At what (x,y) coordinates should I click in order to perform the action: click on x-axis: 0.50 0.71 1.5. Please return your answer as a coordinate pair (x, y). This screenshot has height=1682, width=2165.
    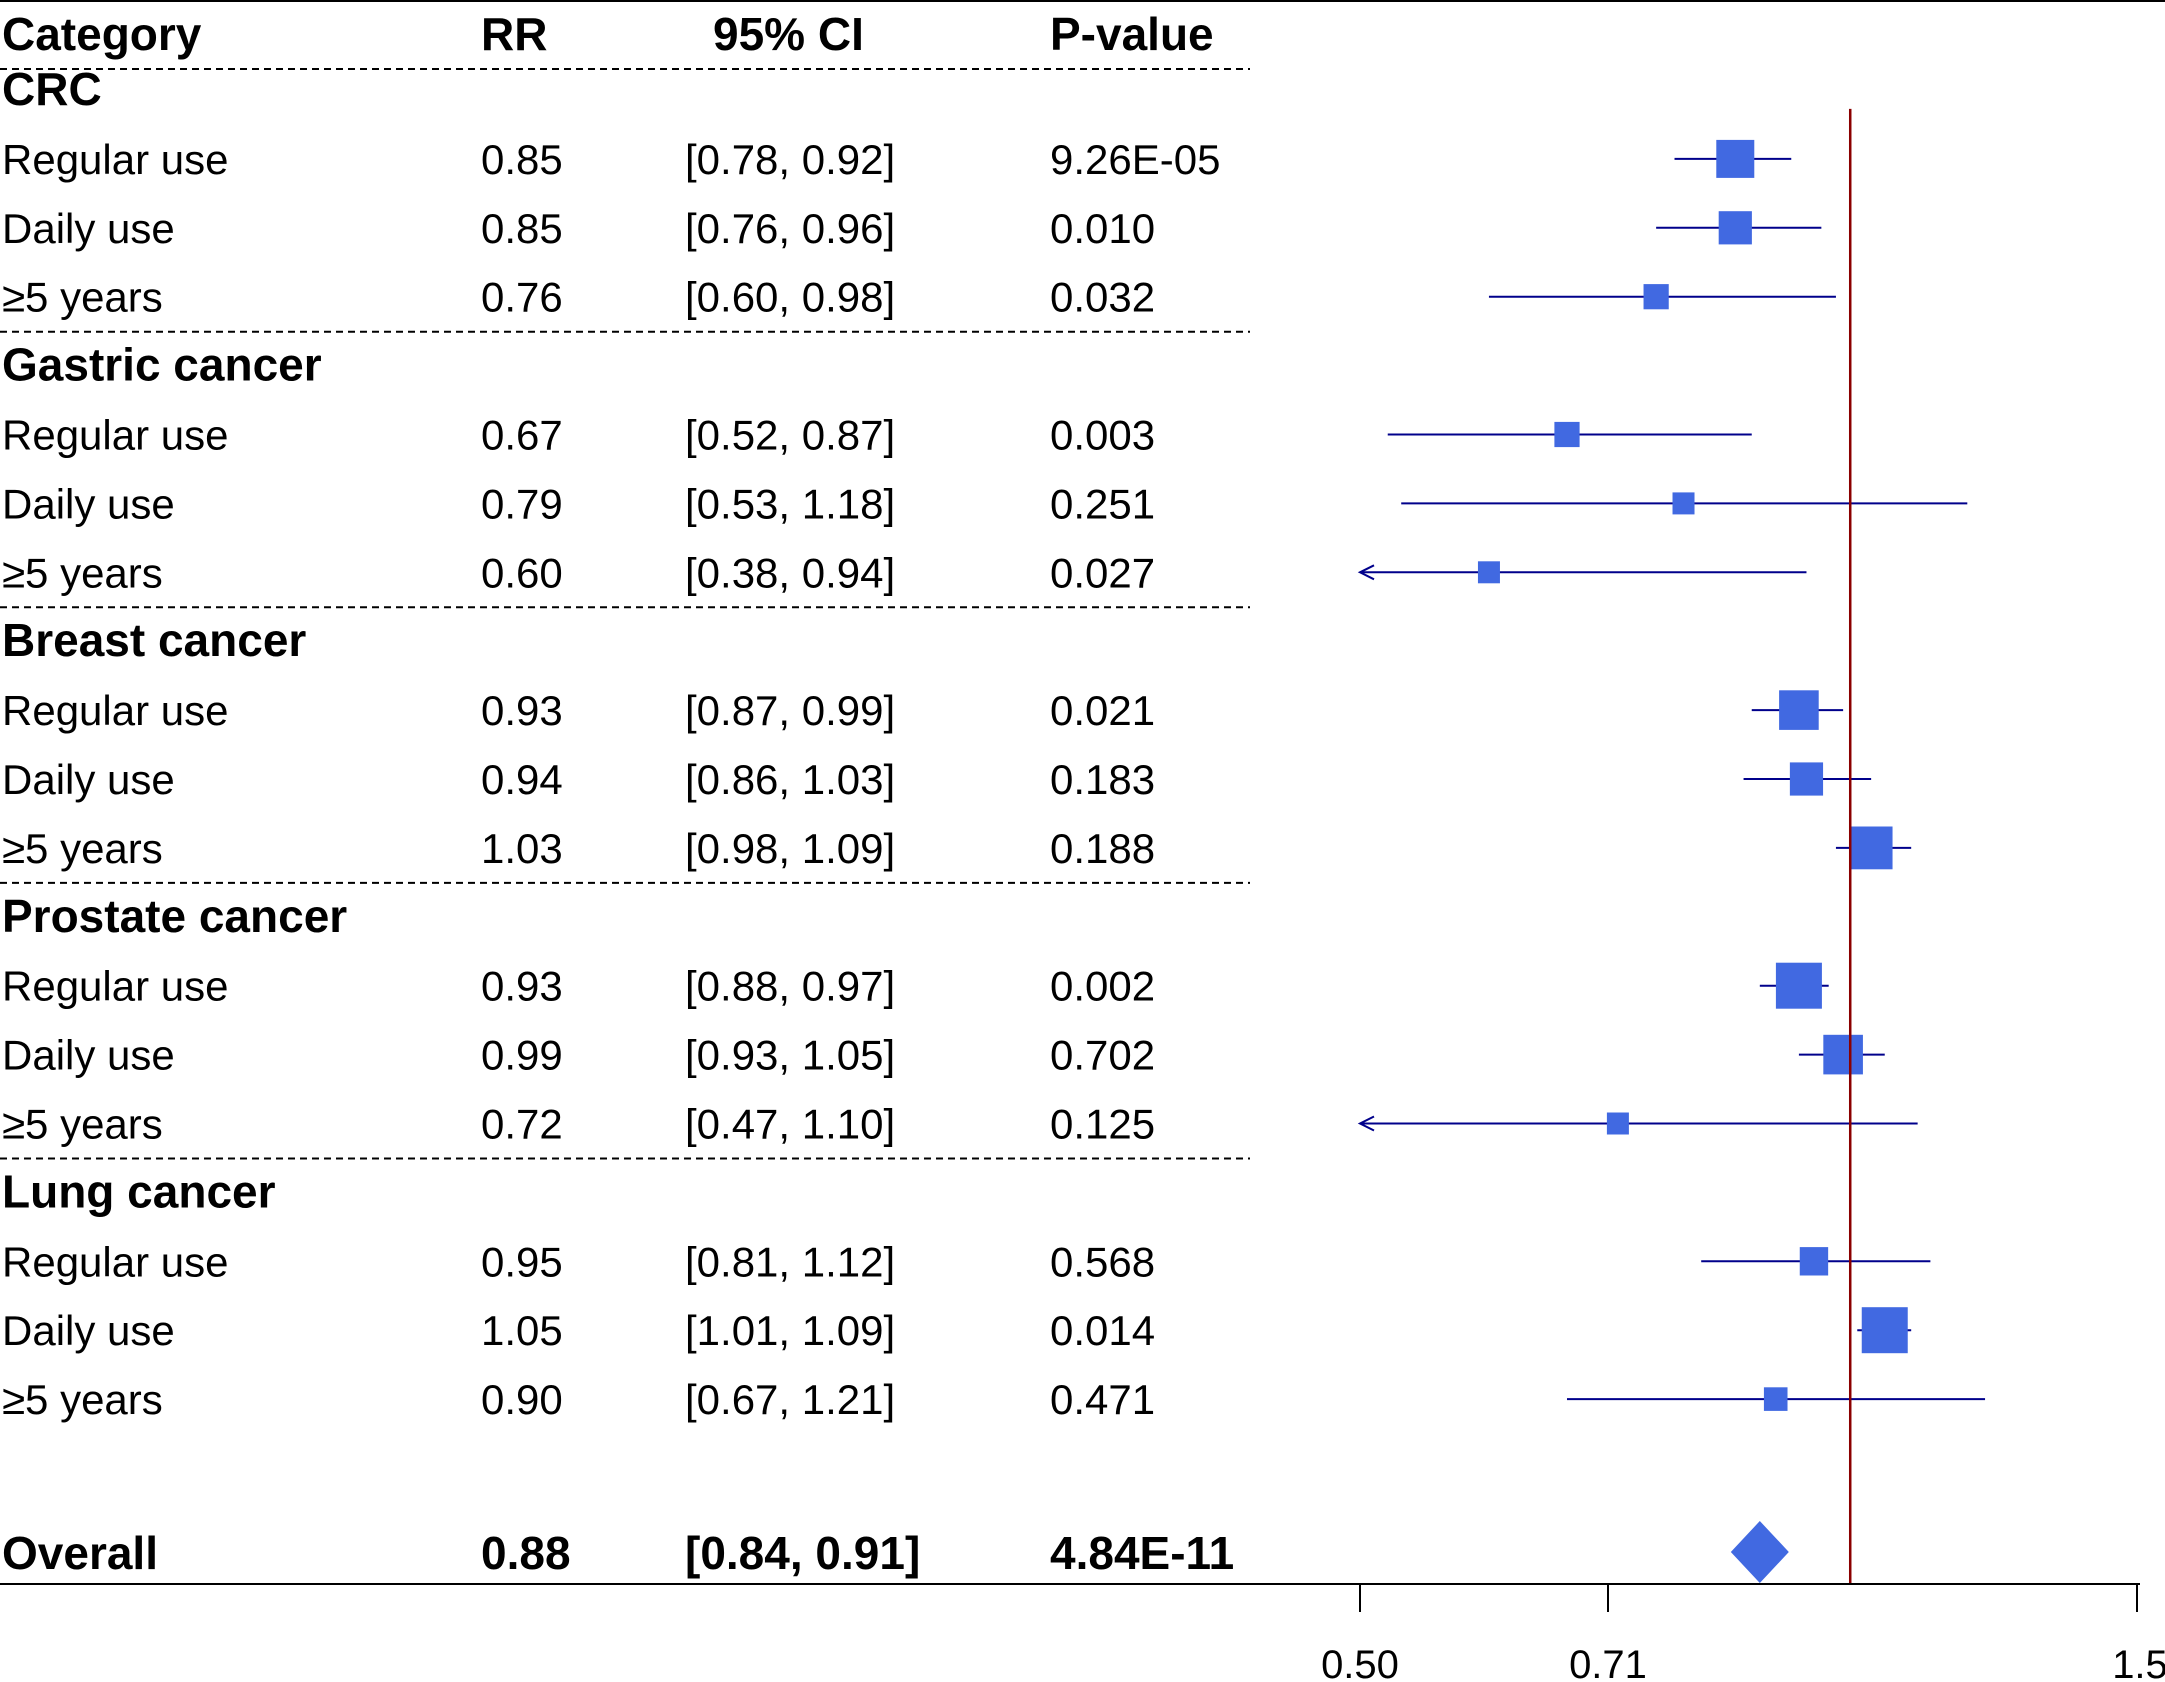
    Looking at the image, I should click on (1743, 1633).